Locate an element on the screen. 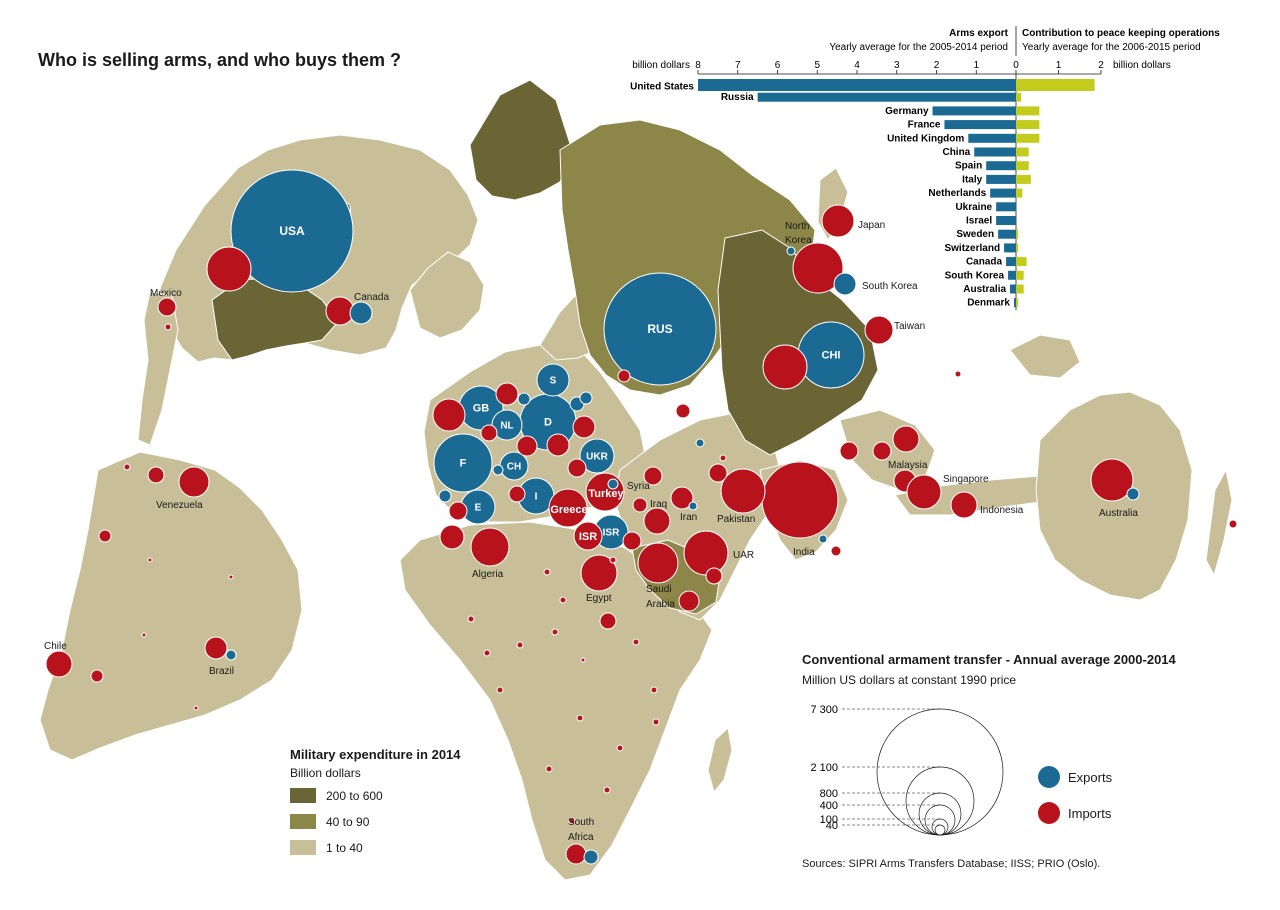 The image size is (1280, 910). country-bar-label: Denmark is located at coordinates (988, 303).